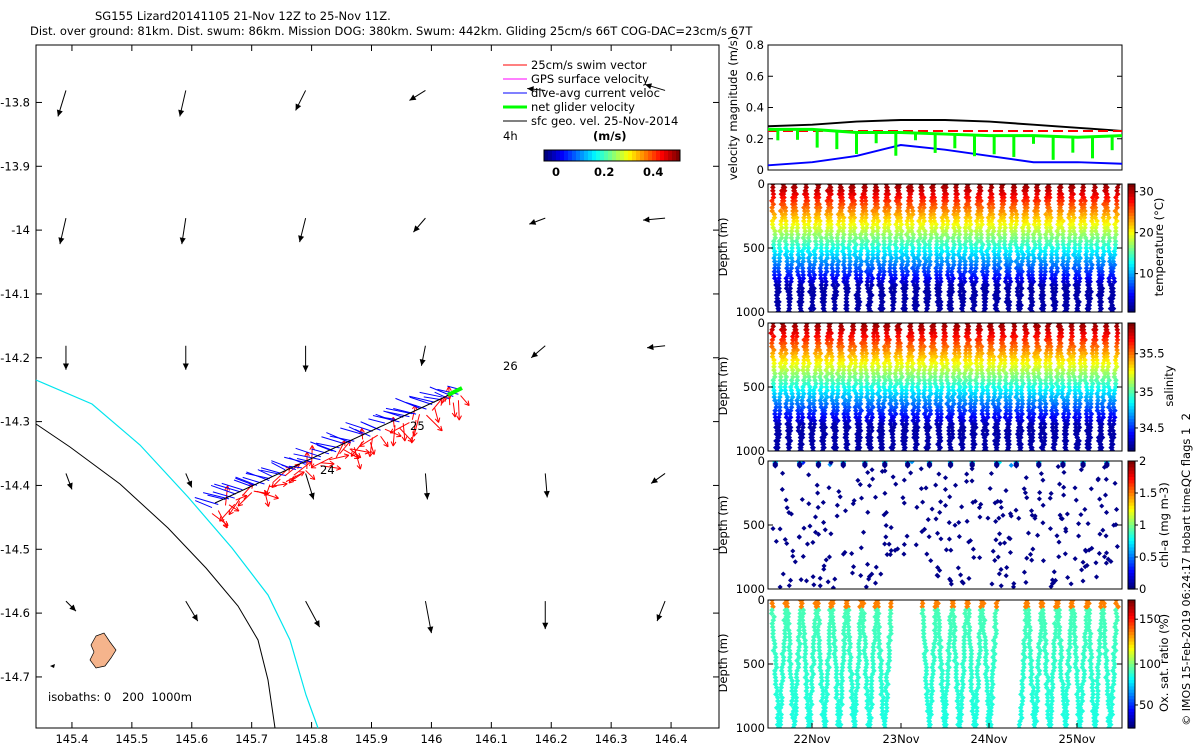 This screenshot has height=750, width=1200. Describe the element at coordinates (612, 155) in the screenshot. I see `map-velocity-colorbar` at that location.